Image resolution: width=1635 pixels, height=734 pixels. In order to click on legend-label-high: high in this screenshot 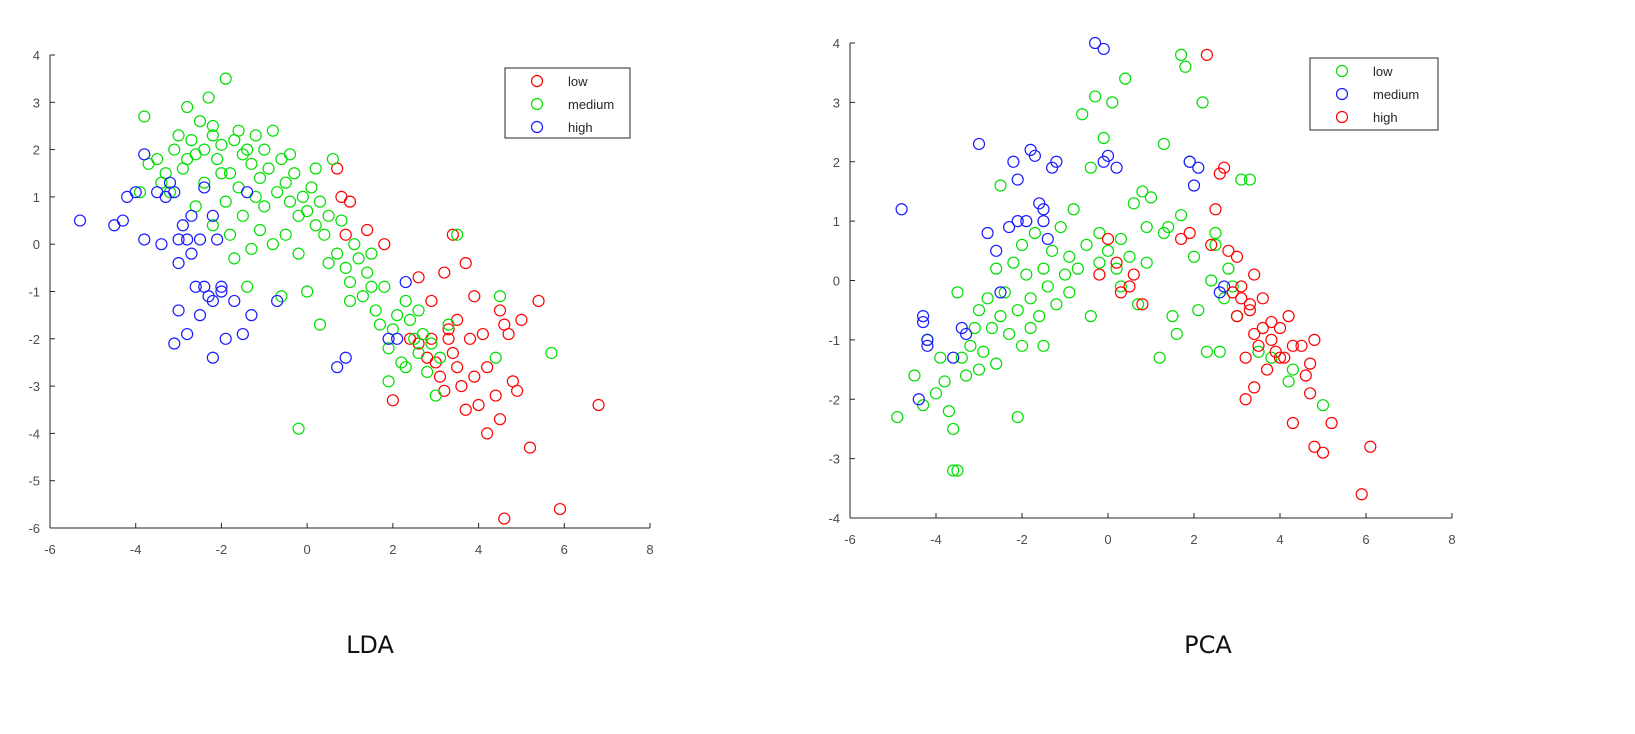, I will do `click(1385, 117)`.